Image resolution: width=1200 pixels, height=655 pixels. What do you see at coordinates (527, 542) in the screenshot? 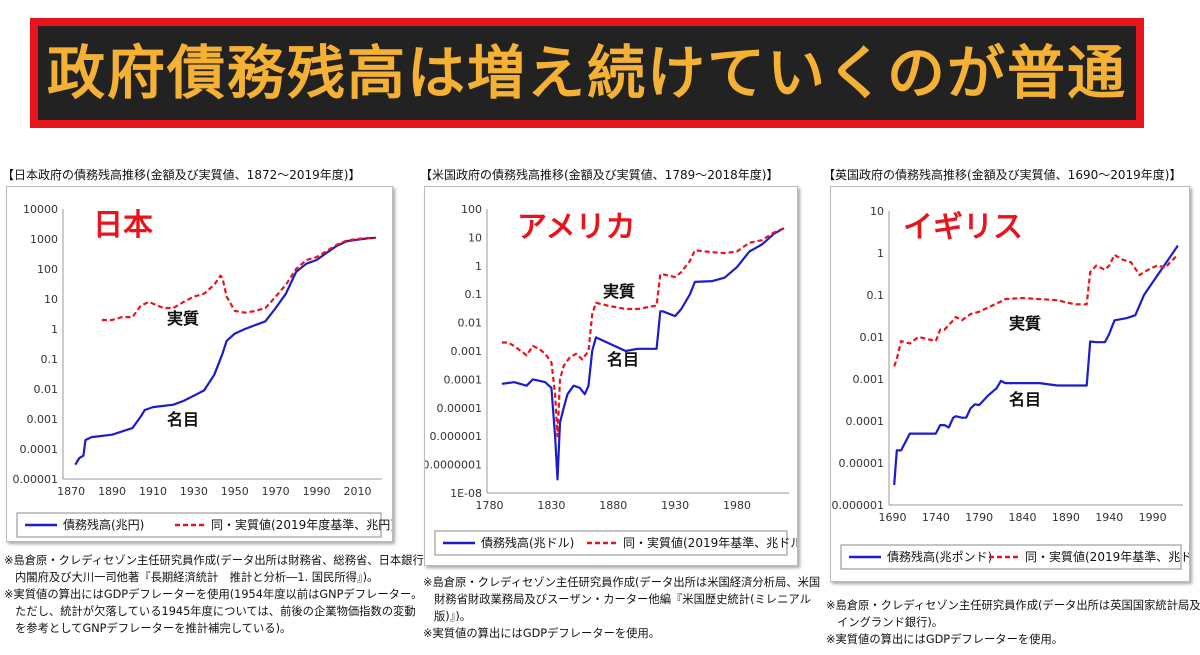
I see `legend-nominal-label: 債務残高(兆ドル)` at bounding box center [527, 542].